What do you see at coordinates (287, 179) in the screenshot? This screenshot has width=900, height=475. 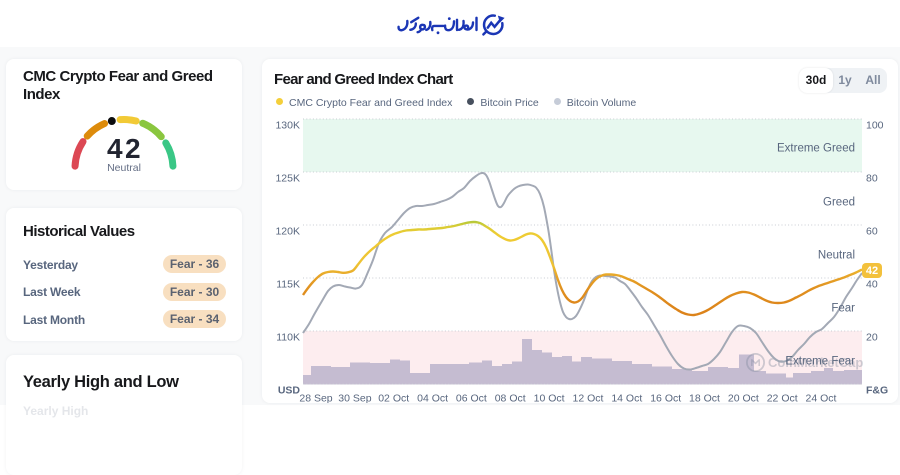 I see `svg-text: 125K` at bounding box center [287, 179].